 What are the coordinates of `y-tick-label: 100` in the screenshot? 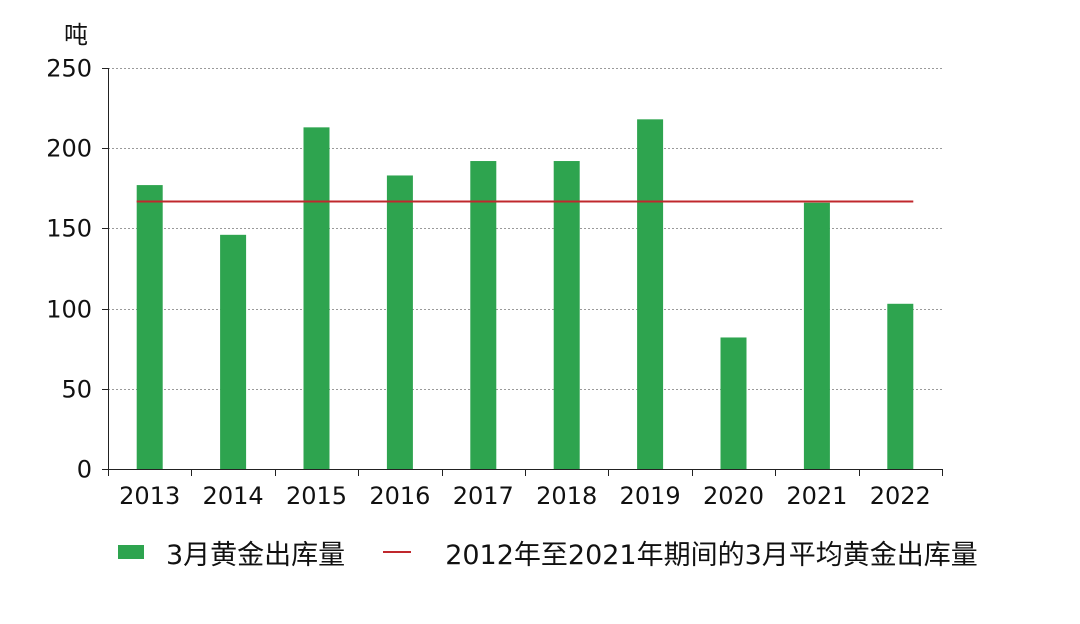 It's located at (69, 310).